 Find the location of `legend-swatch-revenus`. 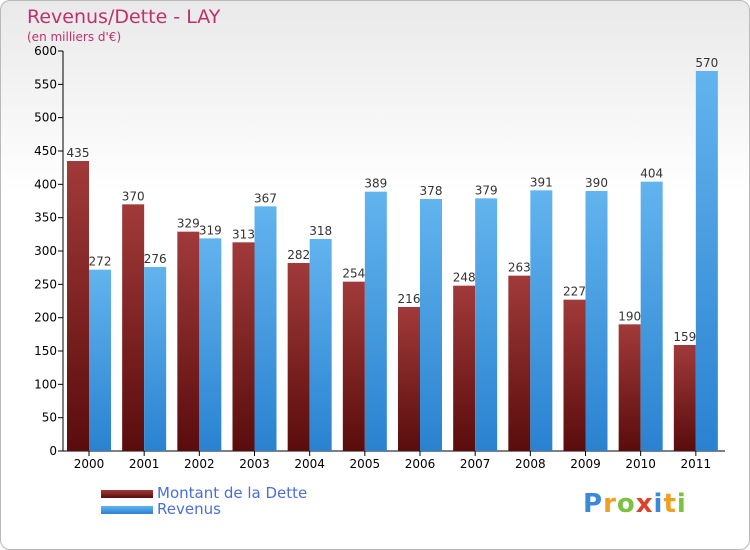

legend-swatch-revenus is located at coordinates (127, 510).